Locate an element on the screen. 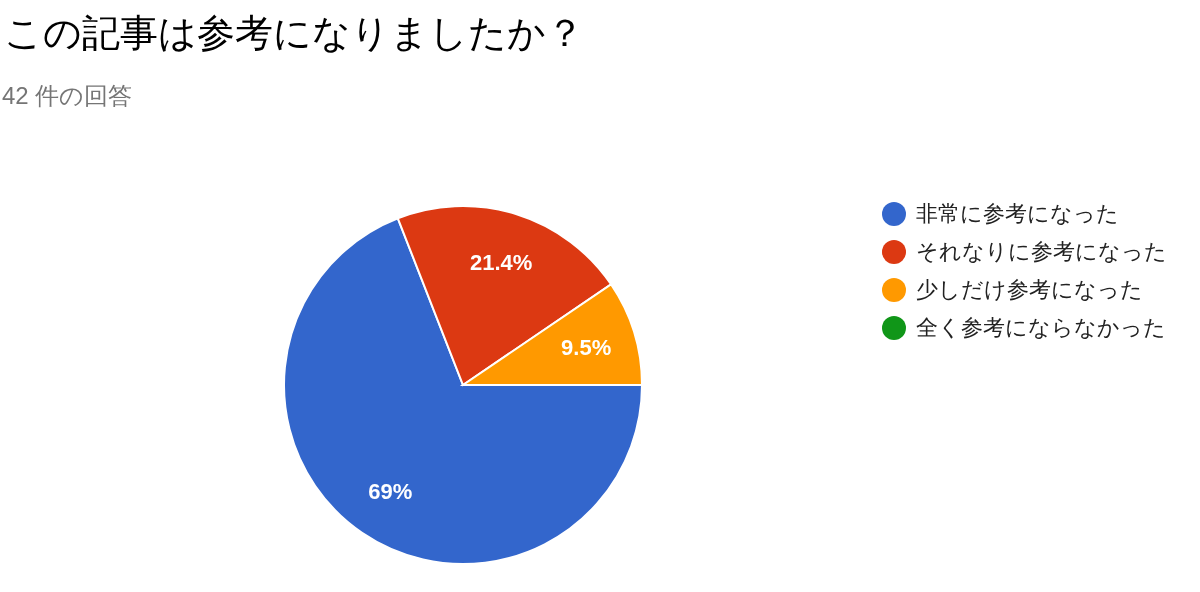  data-label: 21.4% is located at coordinates (501, 262).